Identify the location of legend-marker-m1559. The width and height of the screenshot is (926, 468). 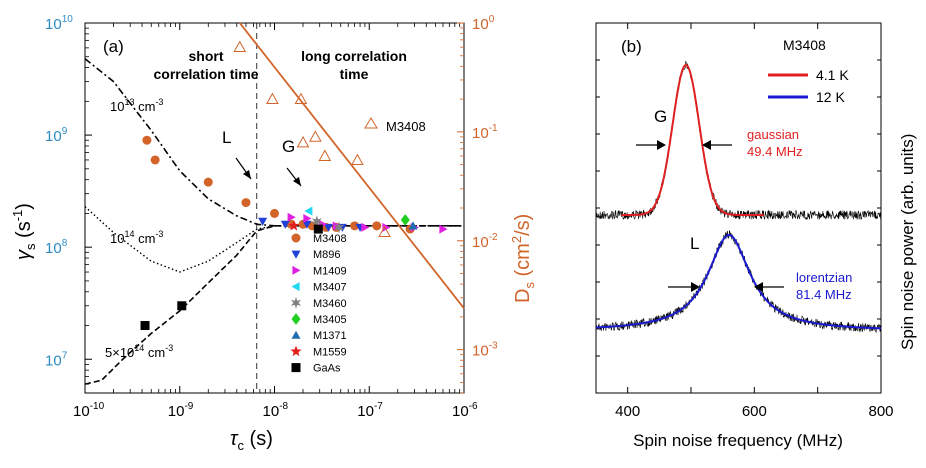
(296, 351).